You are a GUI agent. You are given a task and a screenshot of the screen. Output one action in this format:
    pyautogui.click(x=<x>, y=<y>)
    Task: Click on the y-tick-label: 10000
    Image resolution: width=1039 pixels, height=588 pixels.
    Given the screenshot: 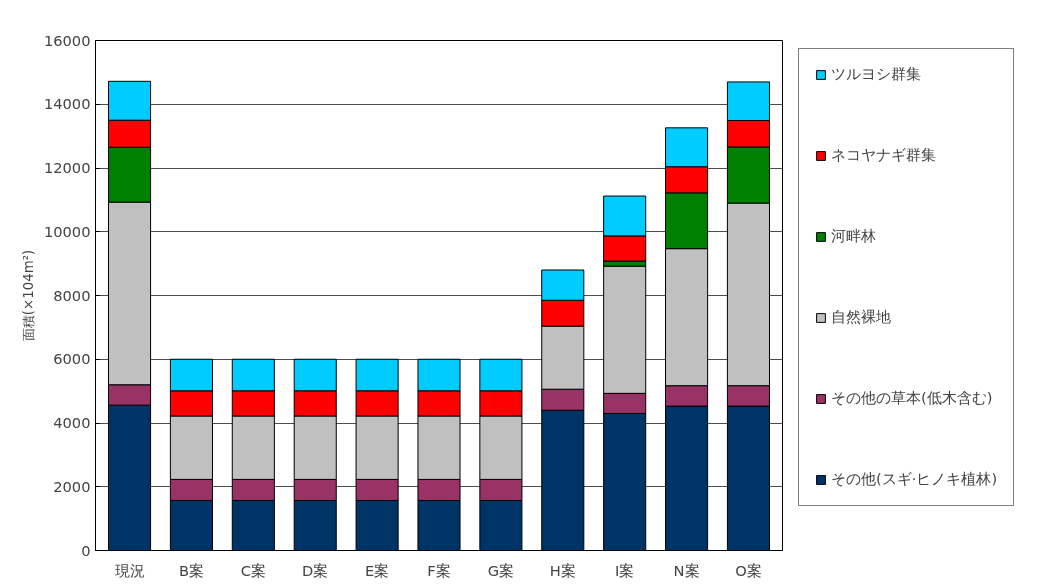 What is the action you would take?
    pyautogui.click(x=67, y=231)
    